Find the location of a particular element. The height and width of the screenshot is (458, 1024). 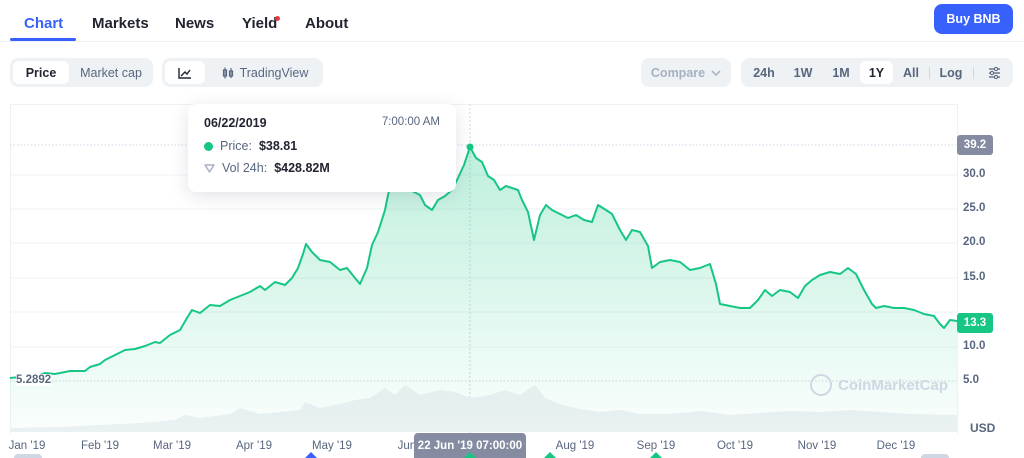

tooltip-volume-row: Vol 24h: $428.82M is located at coordinates (267, 168).